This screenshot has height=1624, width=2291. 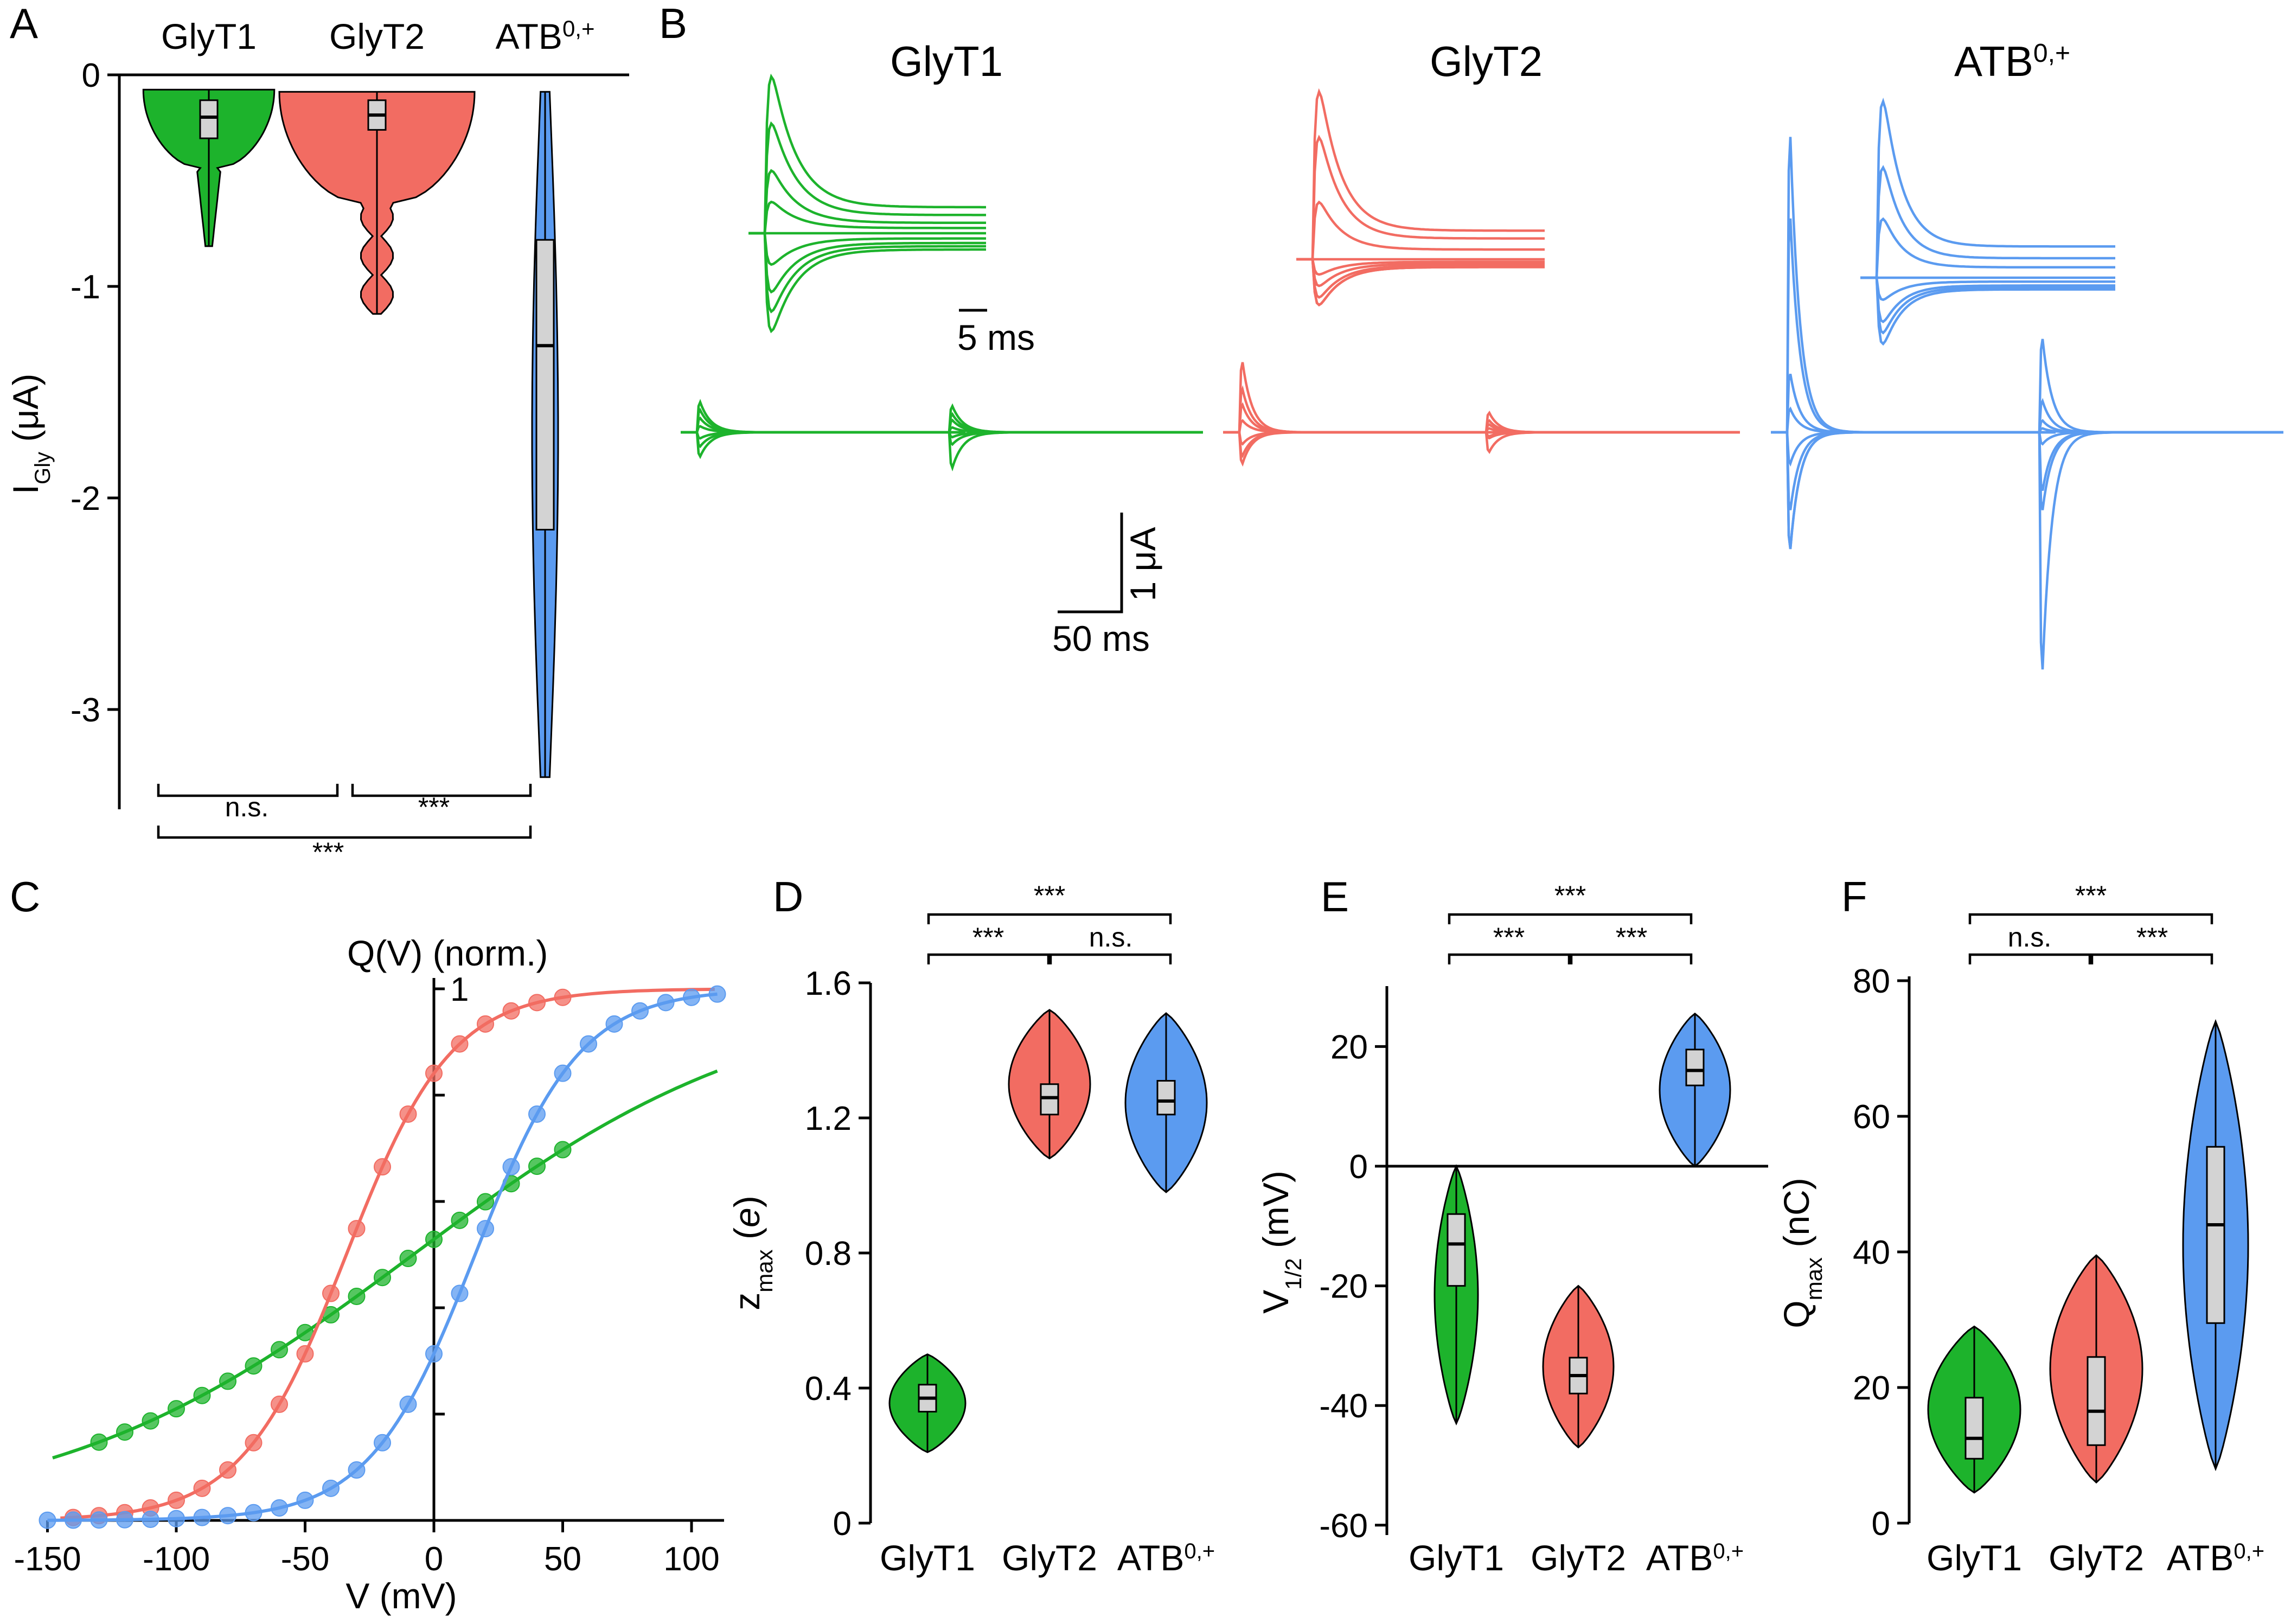 What do you see at coordinates (1349, 1047) in the screenshot?
I see `panel-e-ytick-label-0: 20` at bounding box center [1349, 1047].